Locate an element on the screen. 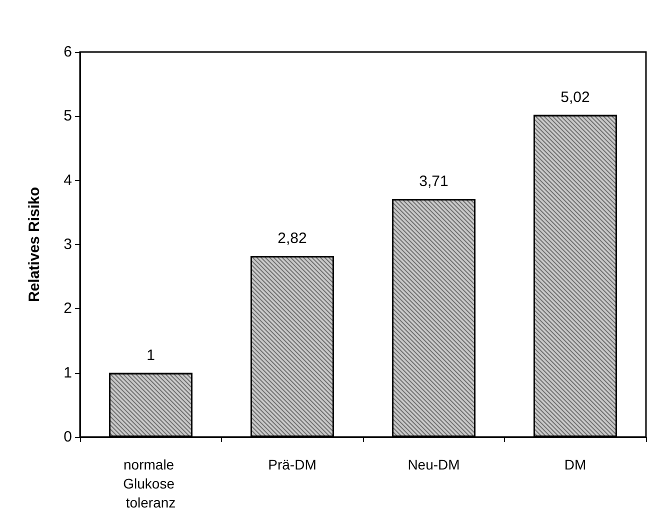 The image size is (647, 528). data-label: 3,71 is located at coordinates (433, 181).